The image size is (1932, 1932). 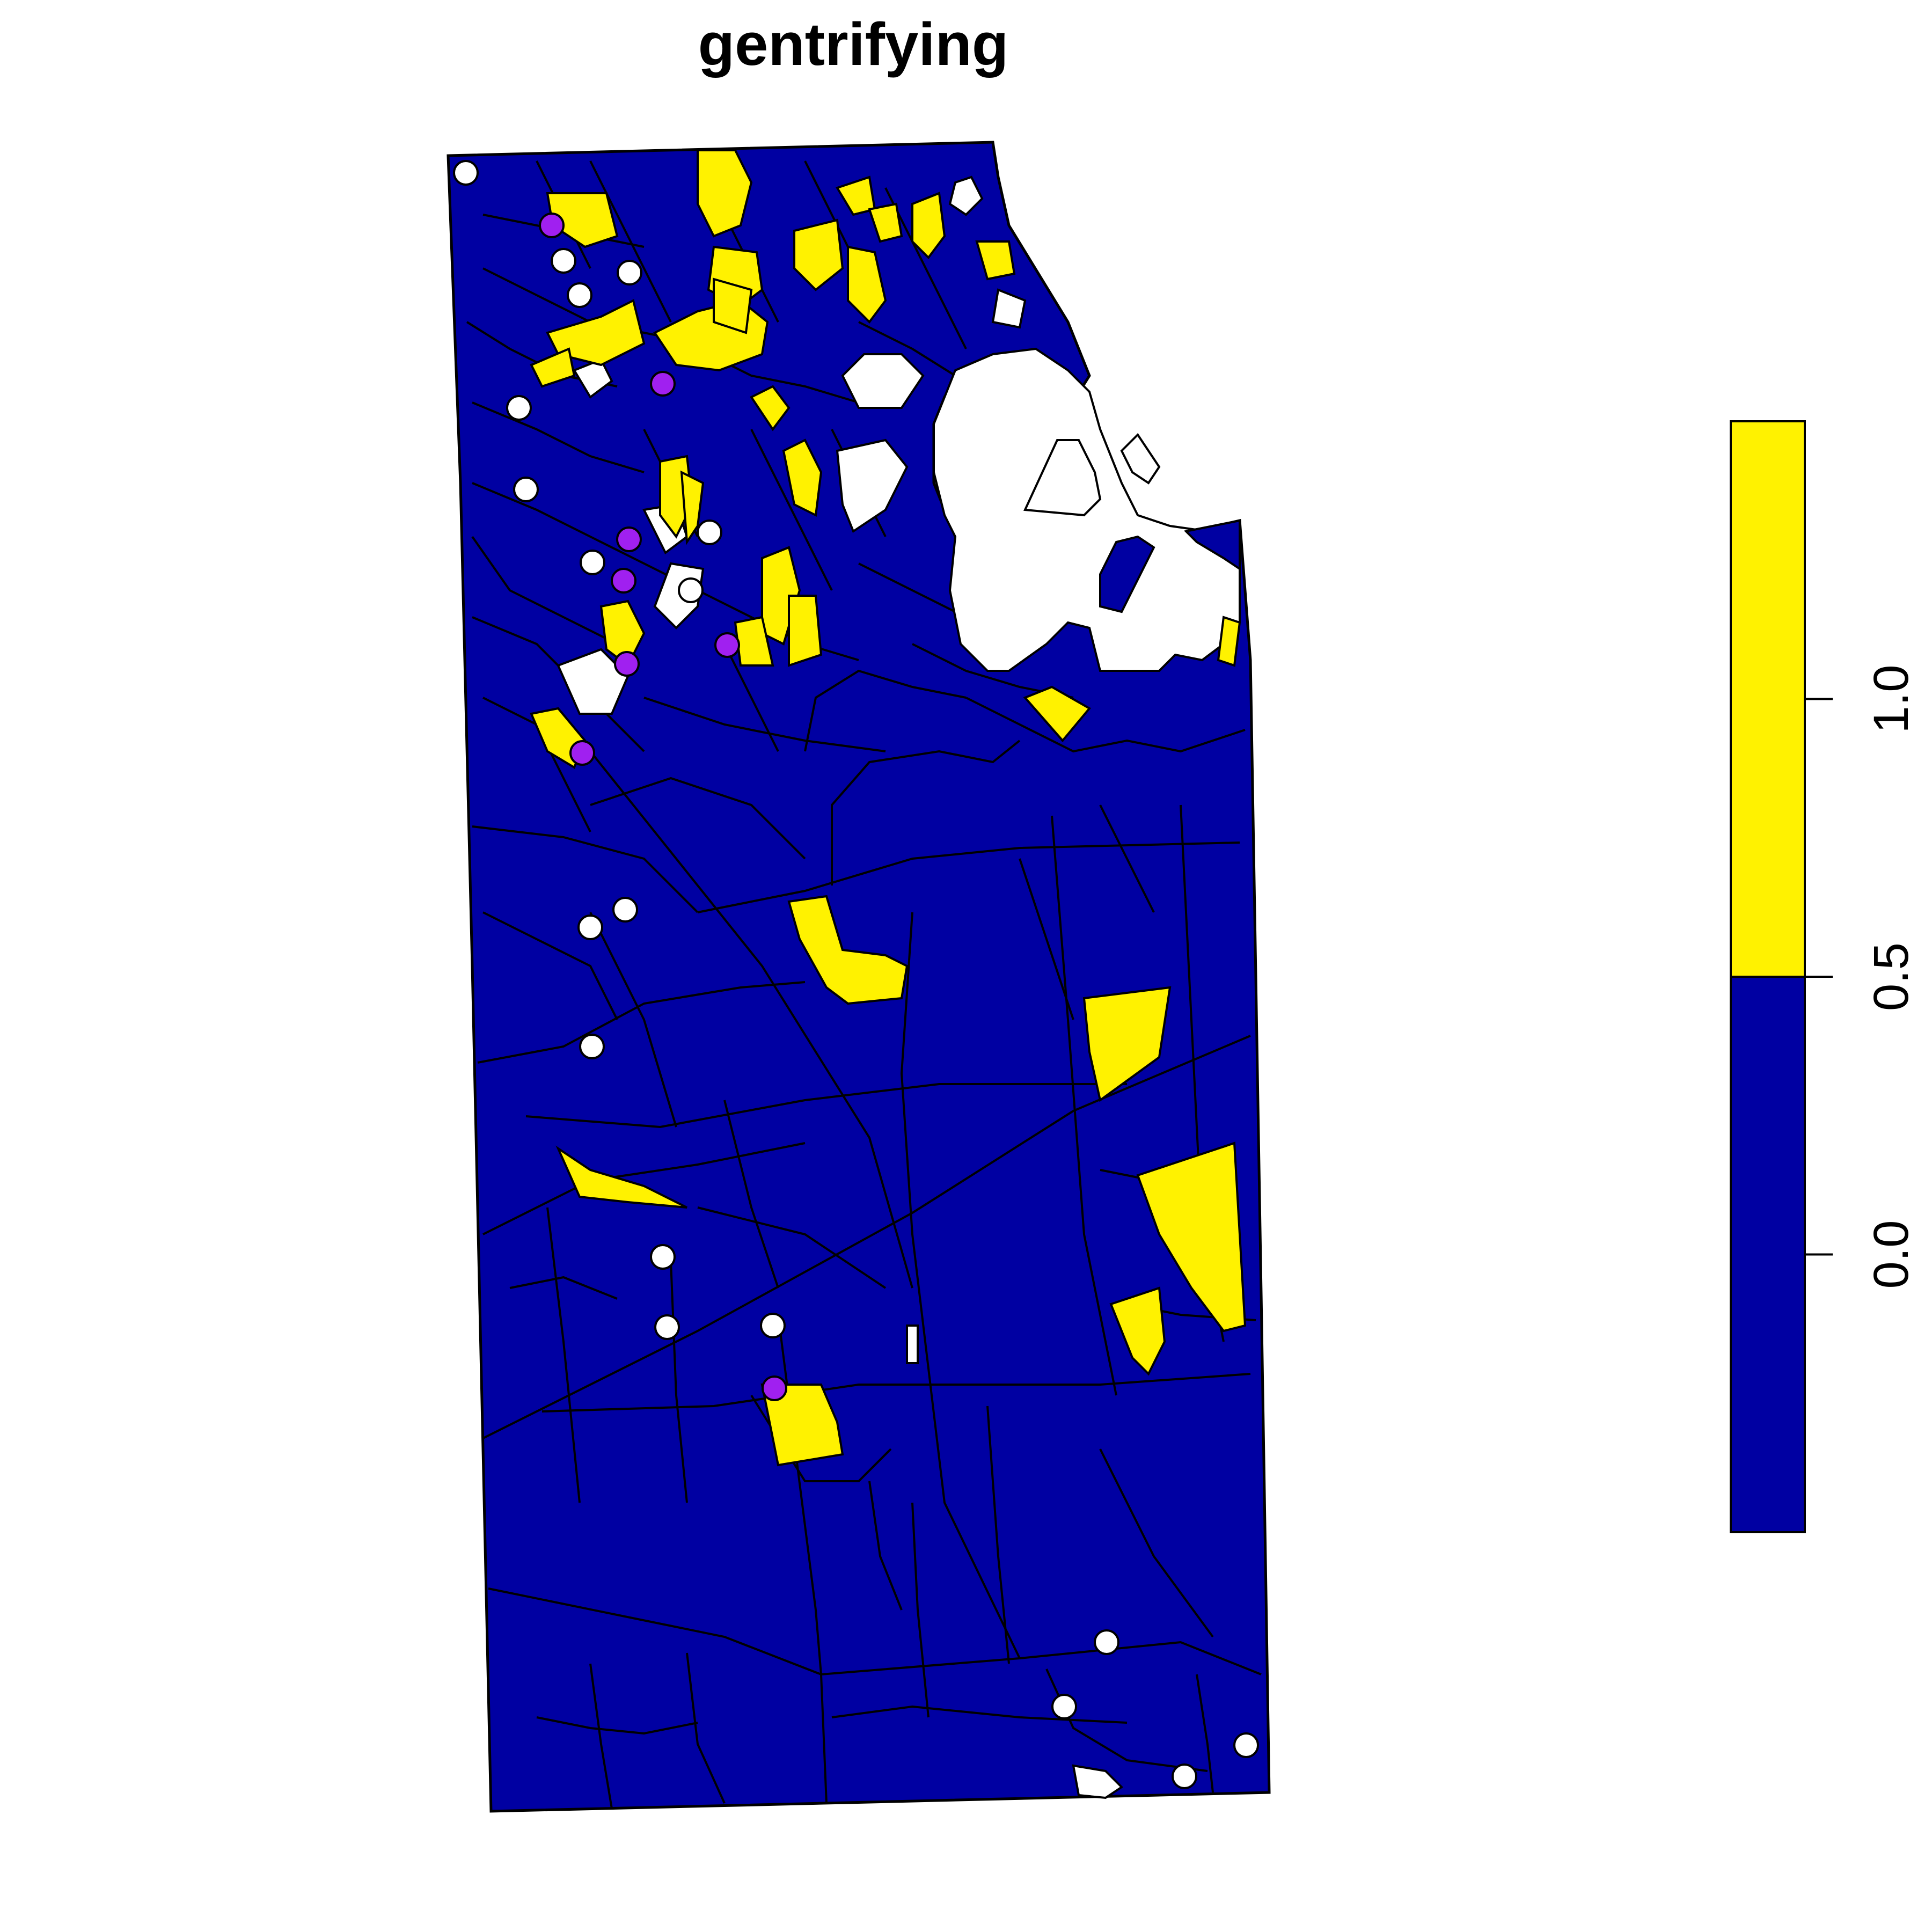 I want to click on legend-ticks: 0.0 0.5 1.0, so click(x=1862, y=977).